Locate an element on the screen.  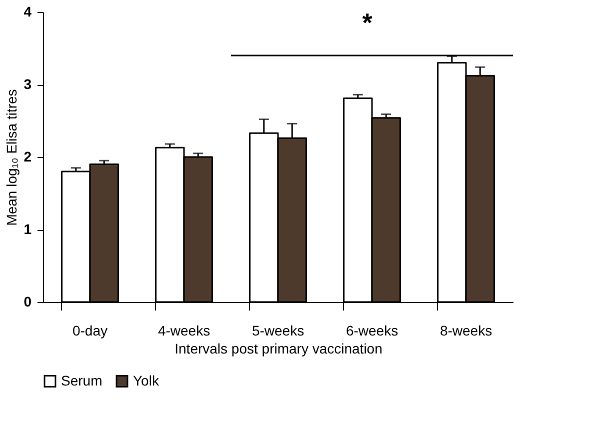
x-tick-label: 8-weeks is located at coordinates (466, 330).